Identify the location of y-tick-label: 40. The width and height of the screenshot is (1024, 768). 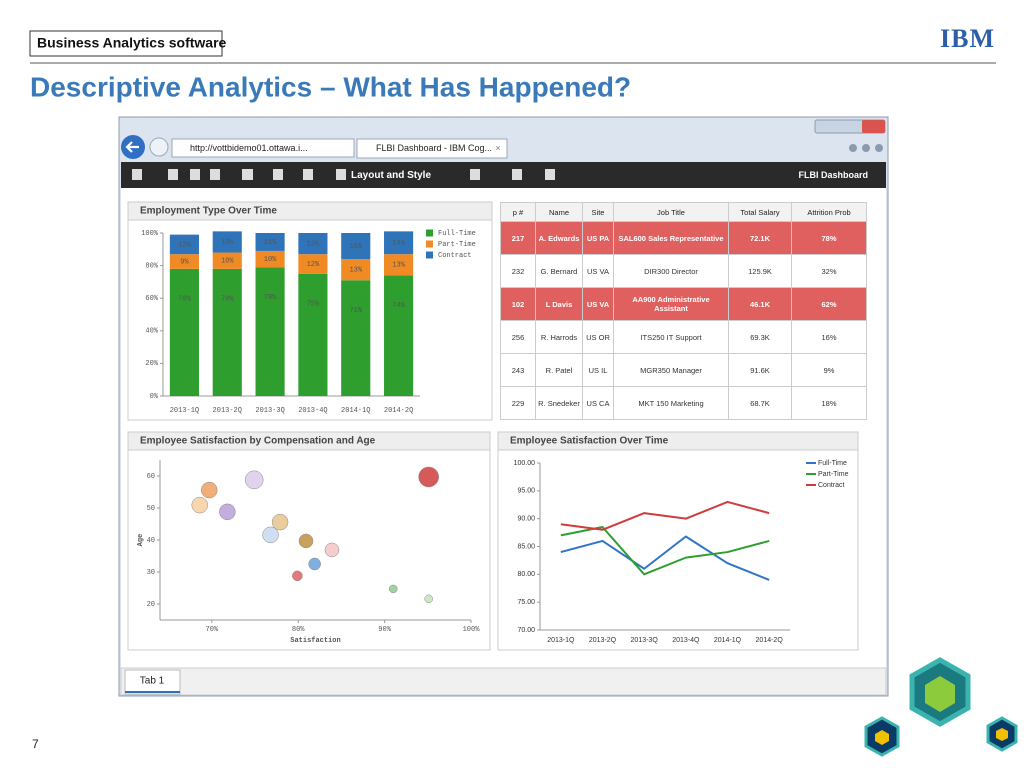
(151, 541).